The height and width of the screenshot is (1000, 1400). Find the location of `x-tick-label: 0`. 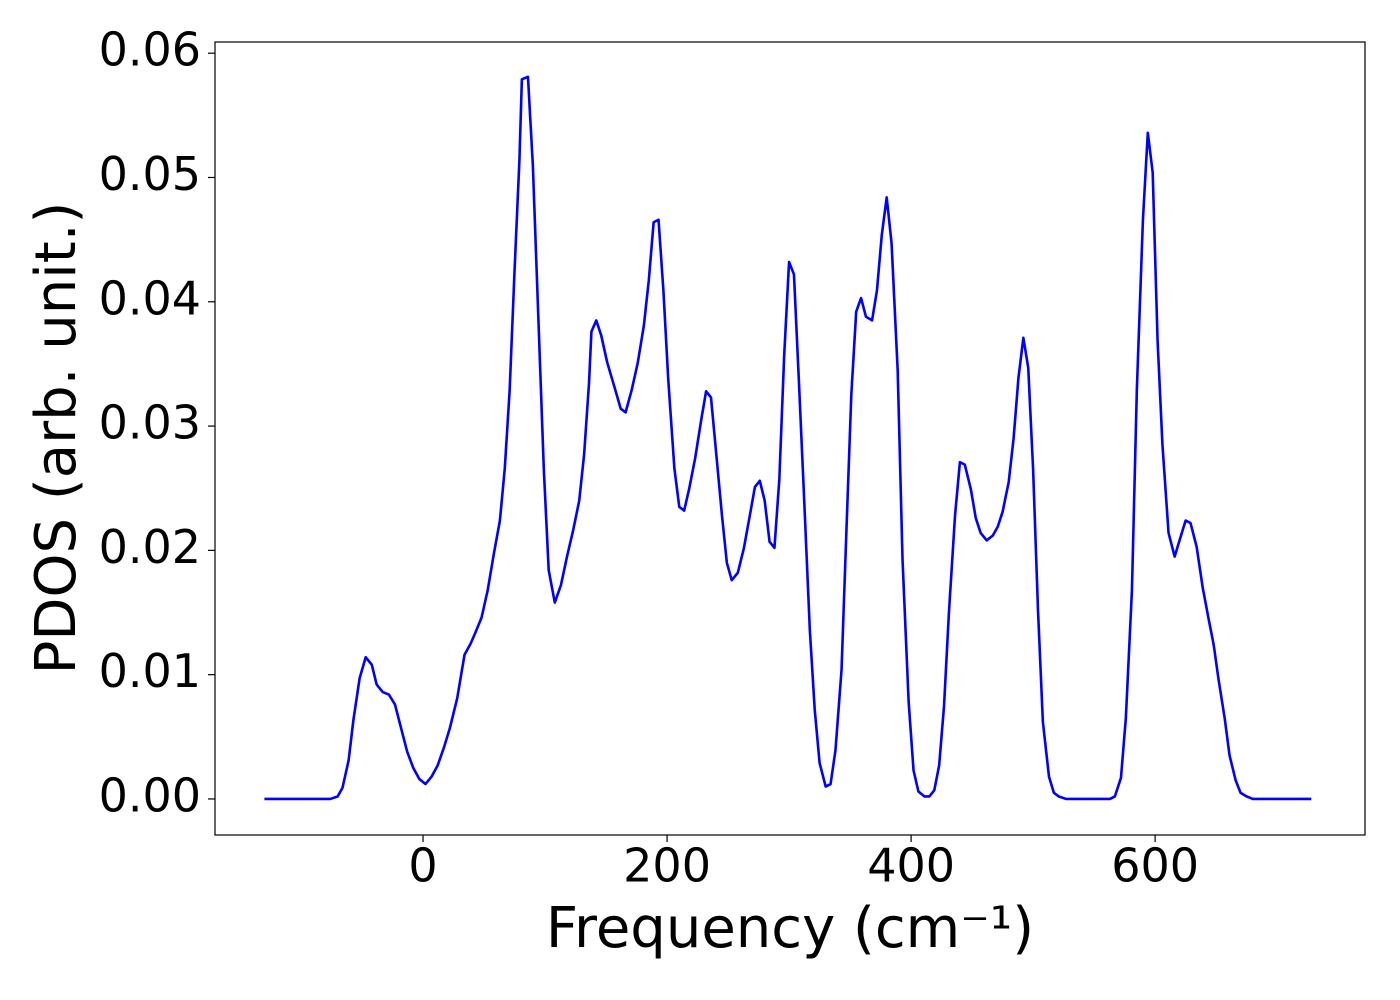

x-tick-label: 0 is located at coordinates (422, 866).